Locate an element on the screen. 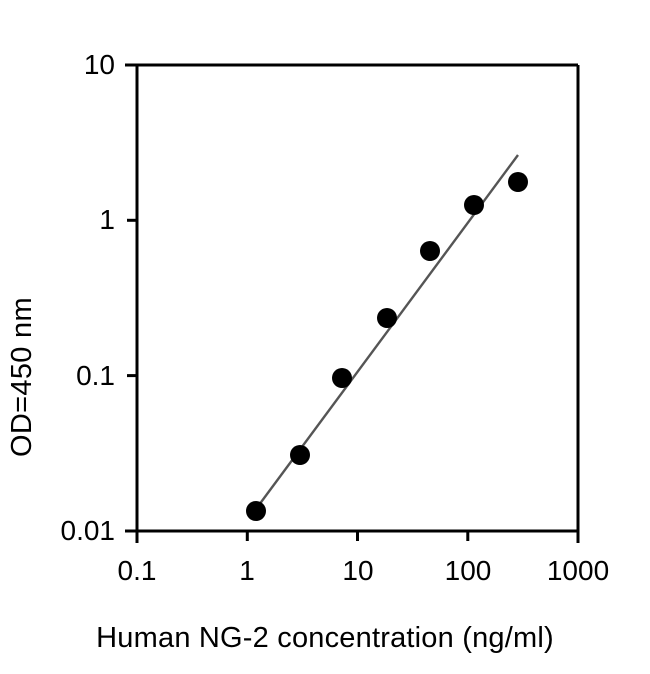 The image size is (650, 674). x-tick-label-1: 1 is located at coordinates (247, 570).